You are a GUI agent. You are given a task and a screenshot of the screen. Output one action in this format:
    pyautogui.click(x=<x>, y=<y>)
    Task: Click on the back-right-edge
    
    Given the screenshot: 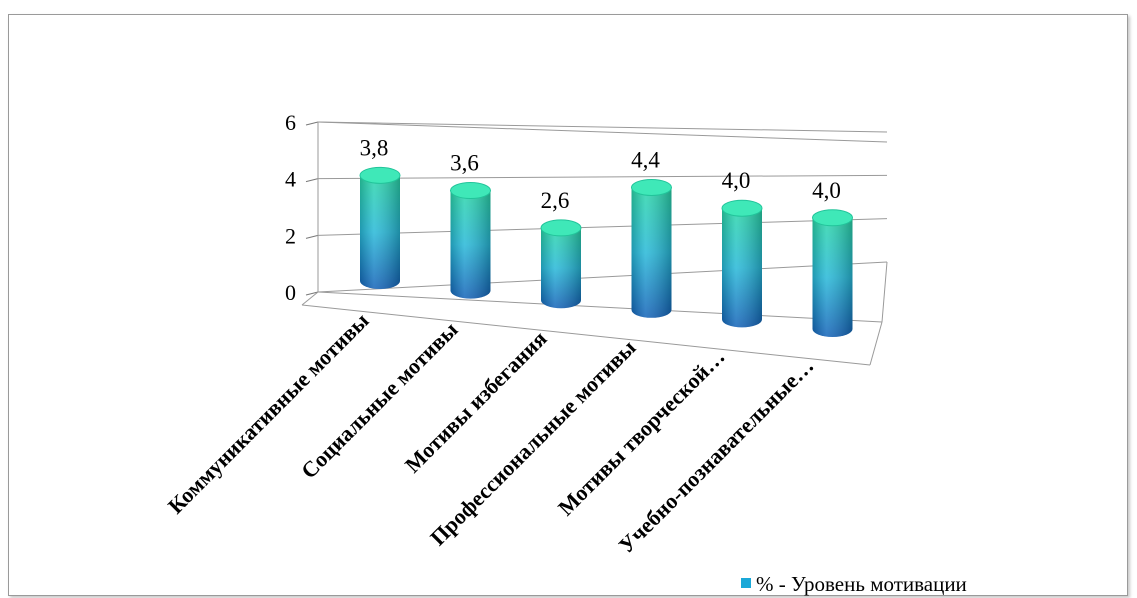 What is the action you would take?
    pyautogui.click(x=884, y=292)
    